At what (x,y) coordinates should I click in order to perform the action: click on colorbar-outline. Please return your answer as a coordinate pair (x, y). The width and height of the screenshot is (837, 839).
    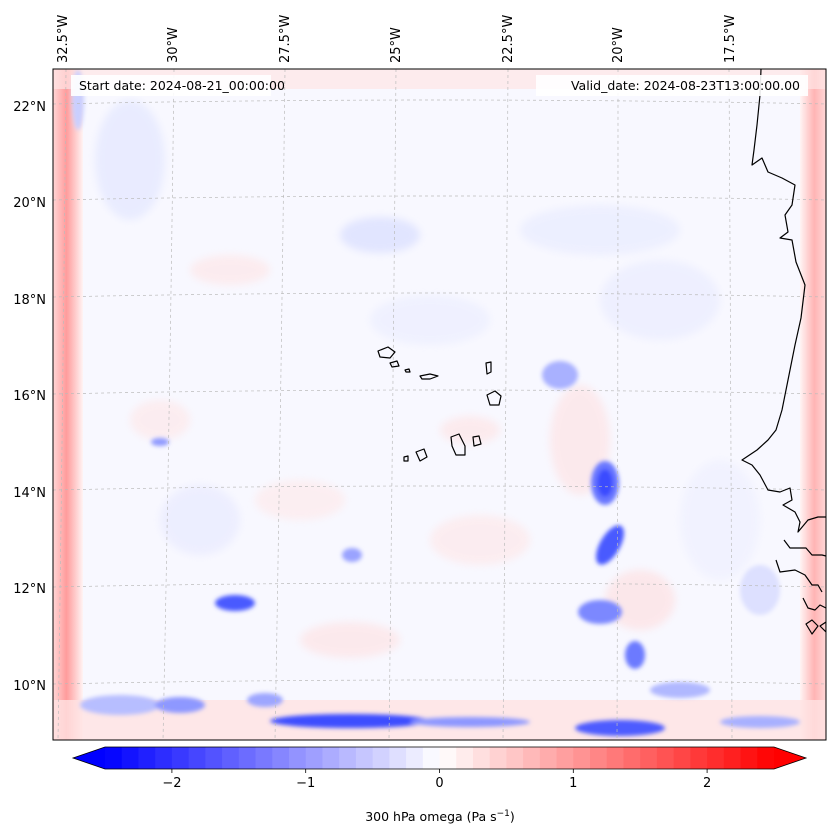
    Looking at the image, I should click on (439, 758).